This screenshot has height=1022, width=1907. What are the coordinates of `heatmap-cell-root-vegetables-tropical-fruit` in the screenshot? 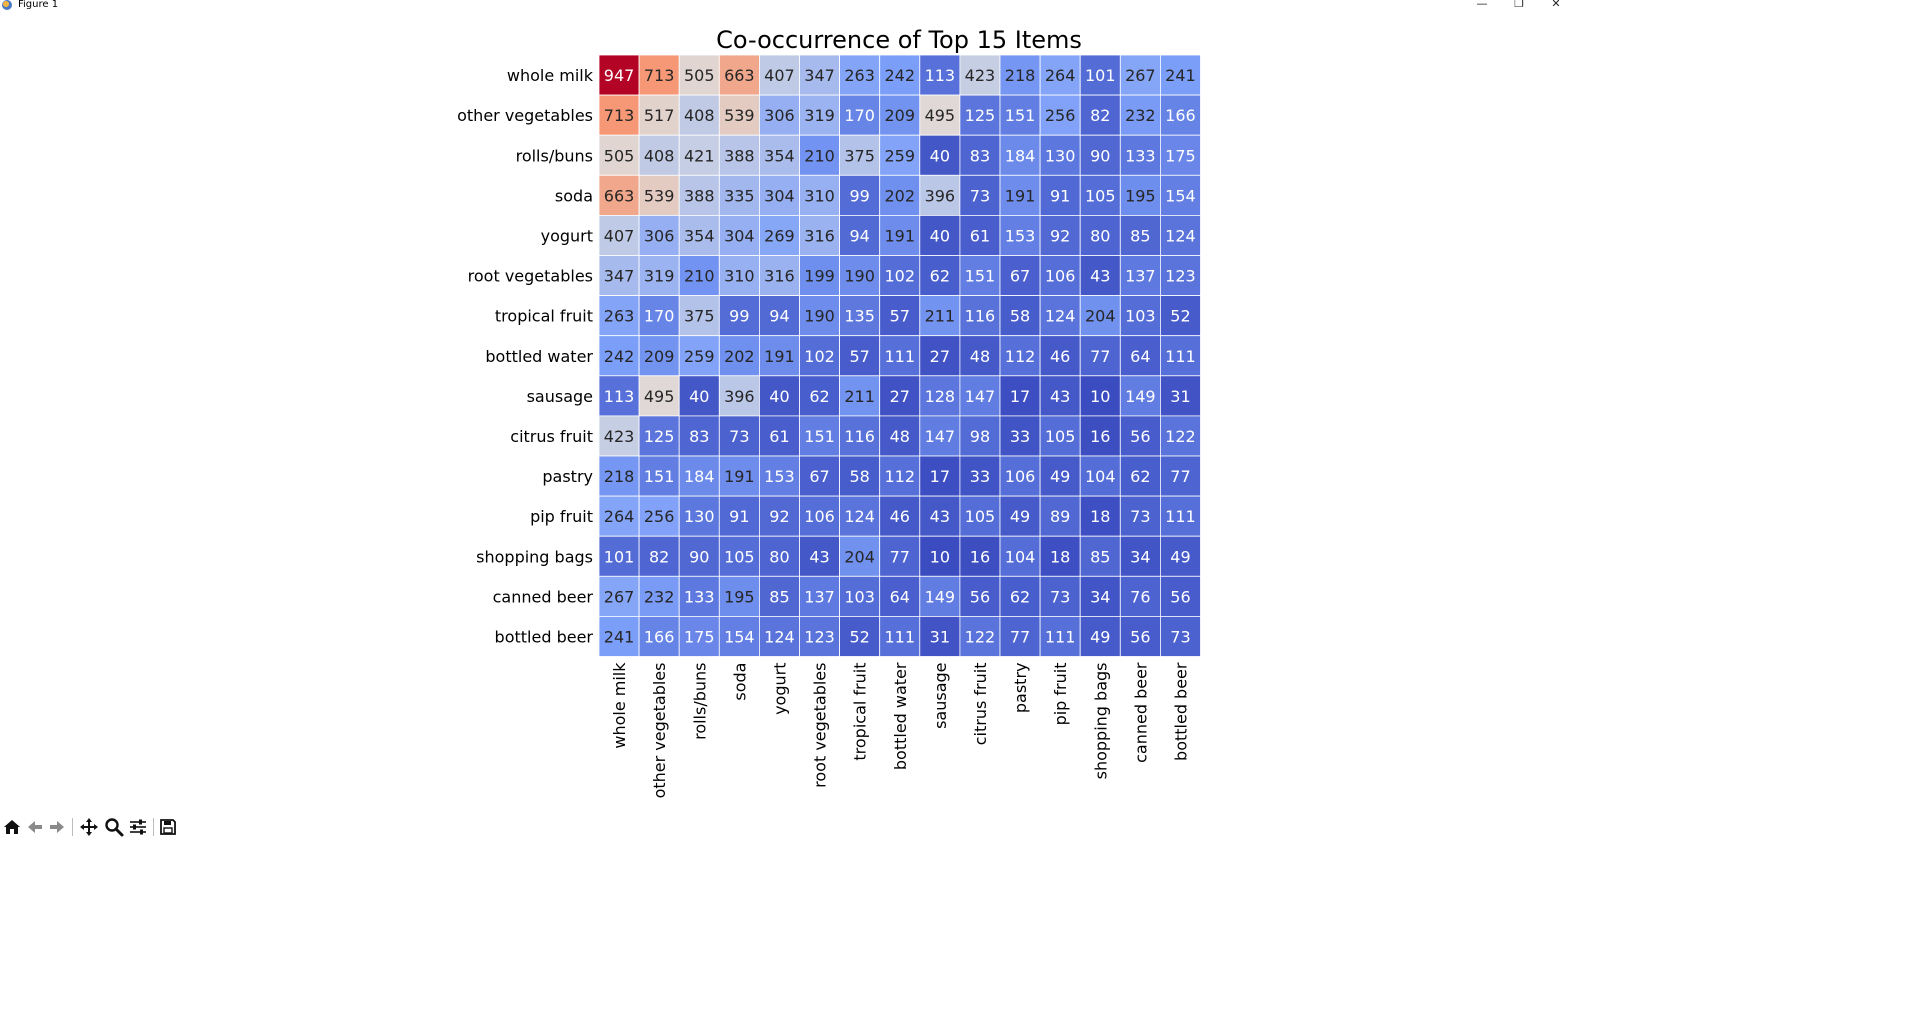 It's located at (860, 275).